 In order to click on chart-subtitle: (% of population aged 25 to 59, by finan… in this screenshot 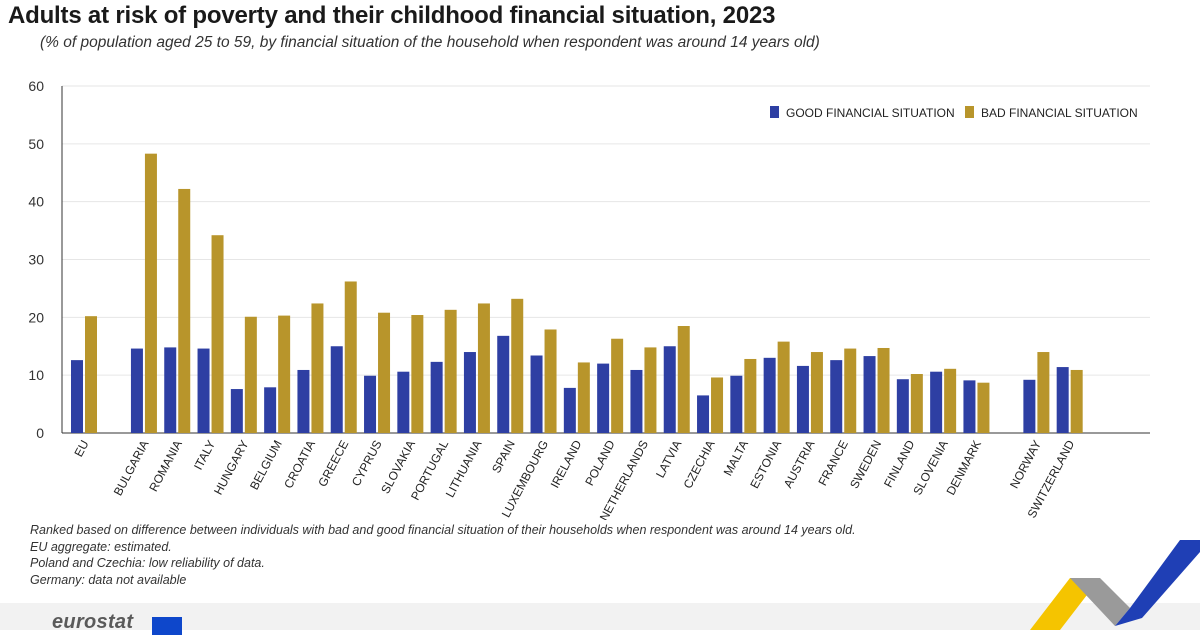, I will do `click(430, 42)`.